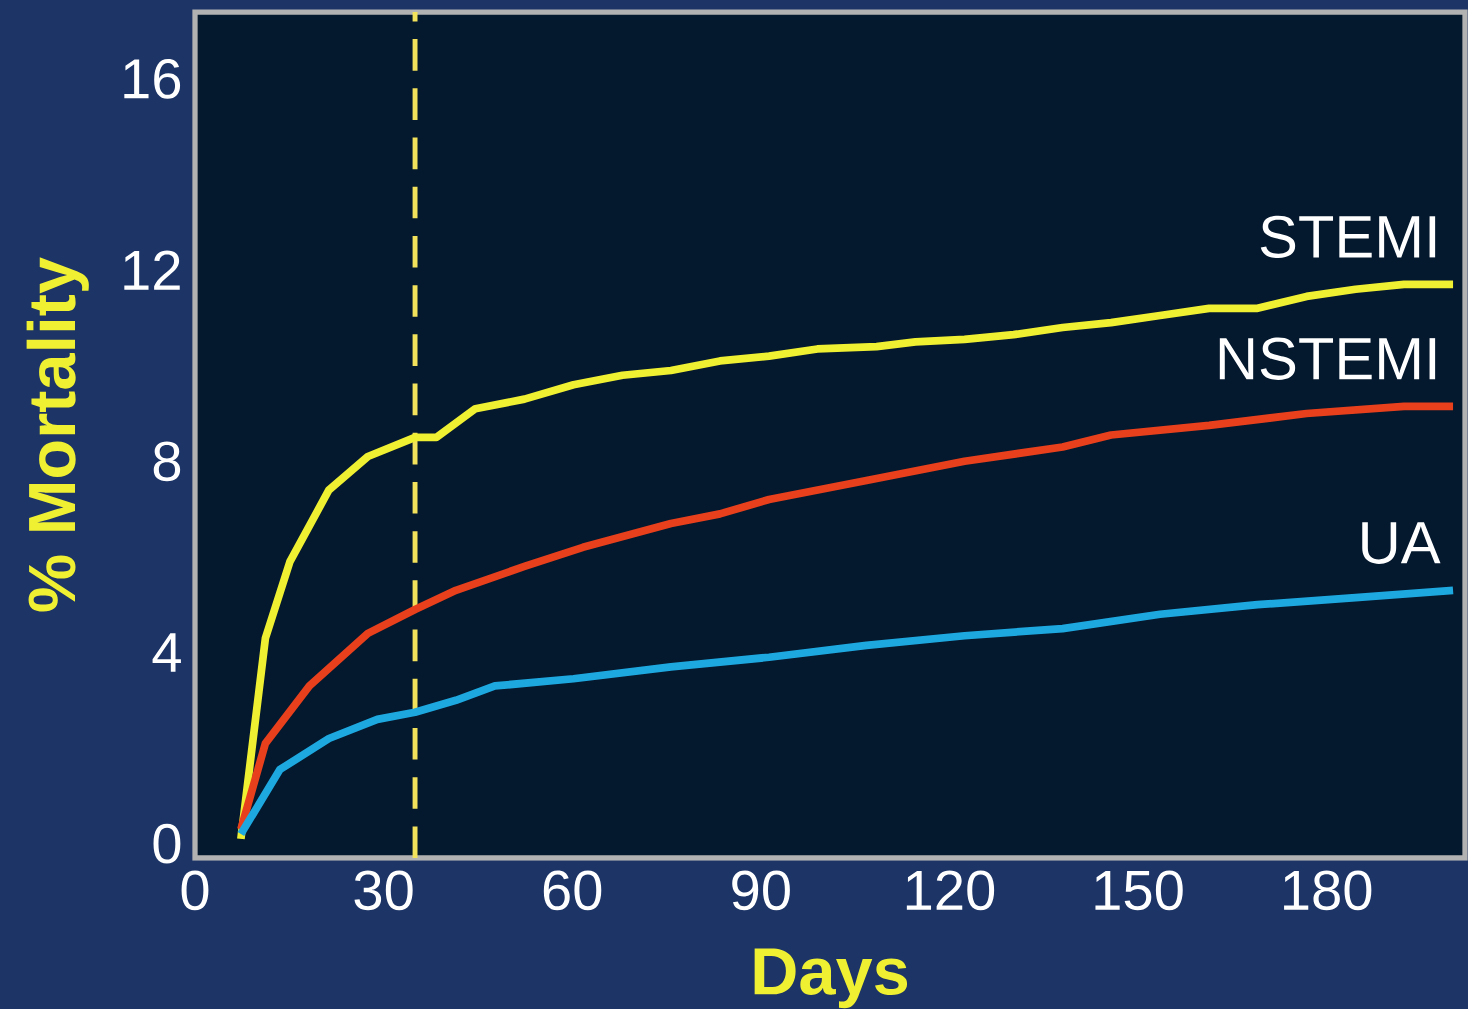 This screenshot has height=1020, width=1468. Describe the element at coordinates (166, 652) in the screenshot. I see `y-tick-label: 4` at that location.